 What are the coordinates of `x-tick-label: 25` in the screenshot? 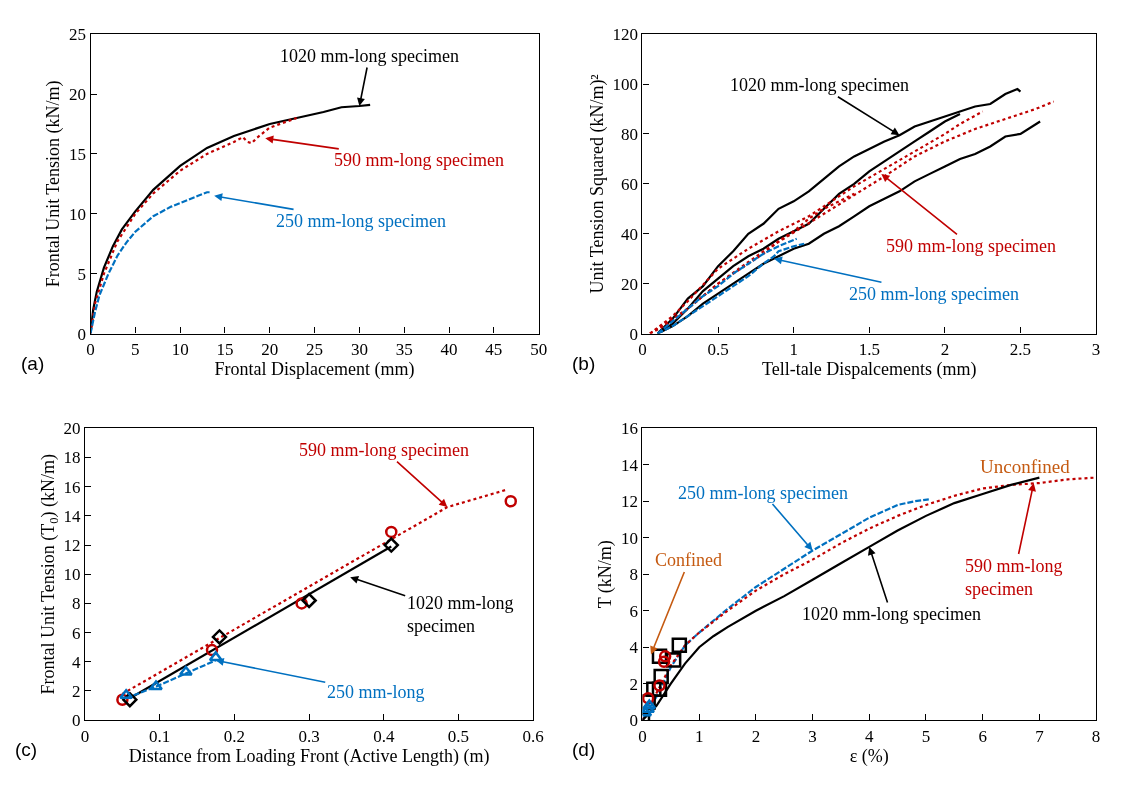 It's located at (315, 350).